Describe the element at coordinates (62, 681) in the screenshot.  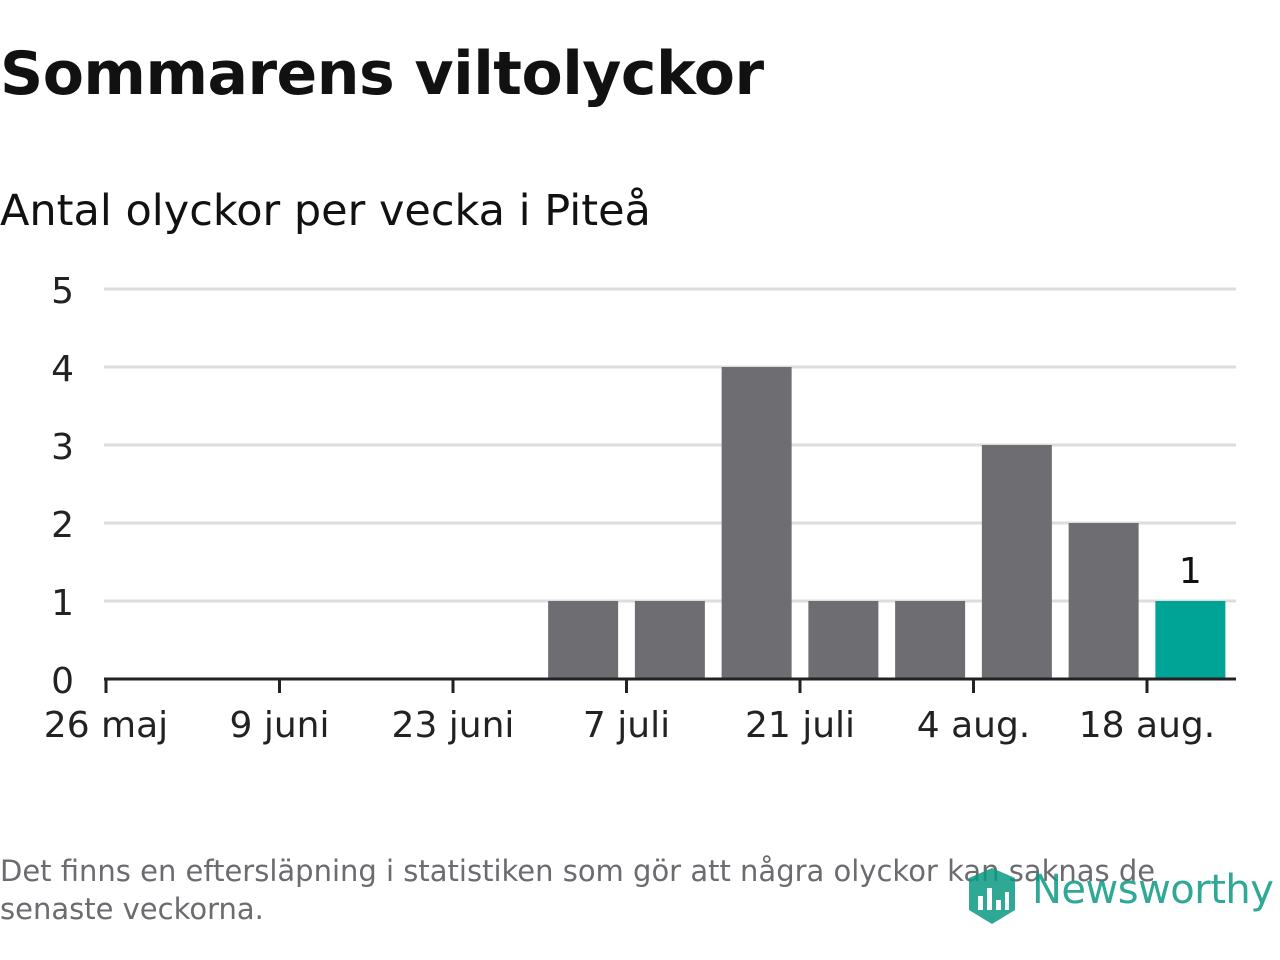
I see `y-tick-label-0: 0` at that location.